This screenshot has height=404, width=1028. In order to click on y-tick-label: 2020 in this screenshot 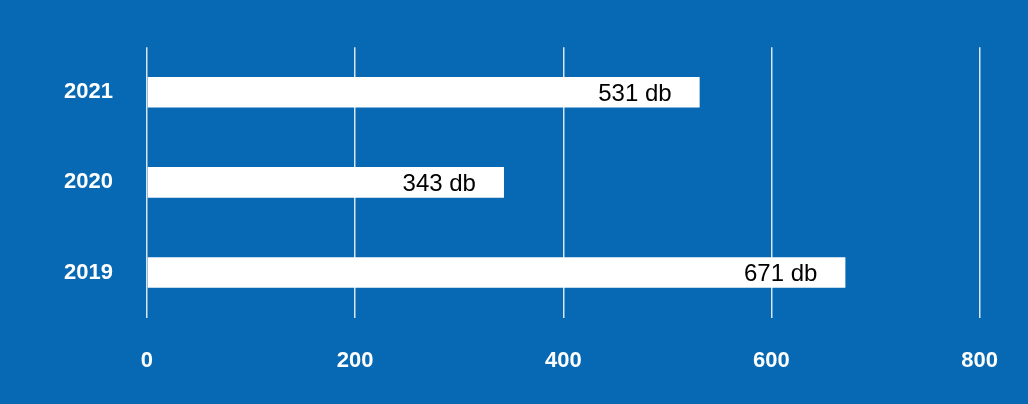, I will do `click(88, 181)`.